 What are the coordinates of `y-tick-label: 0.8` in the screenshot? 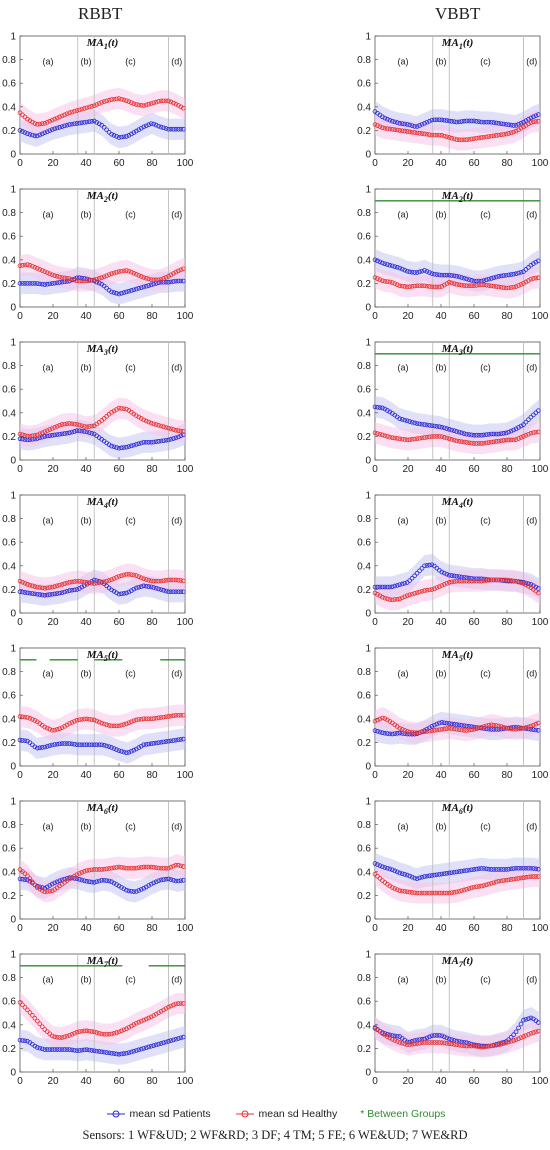 It's located at (9, 978).